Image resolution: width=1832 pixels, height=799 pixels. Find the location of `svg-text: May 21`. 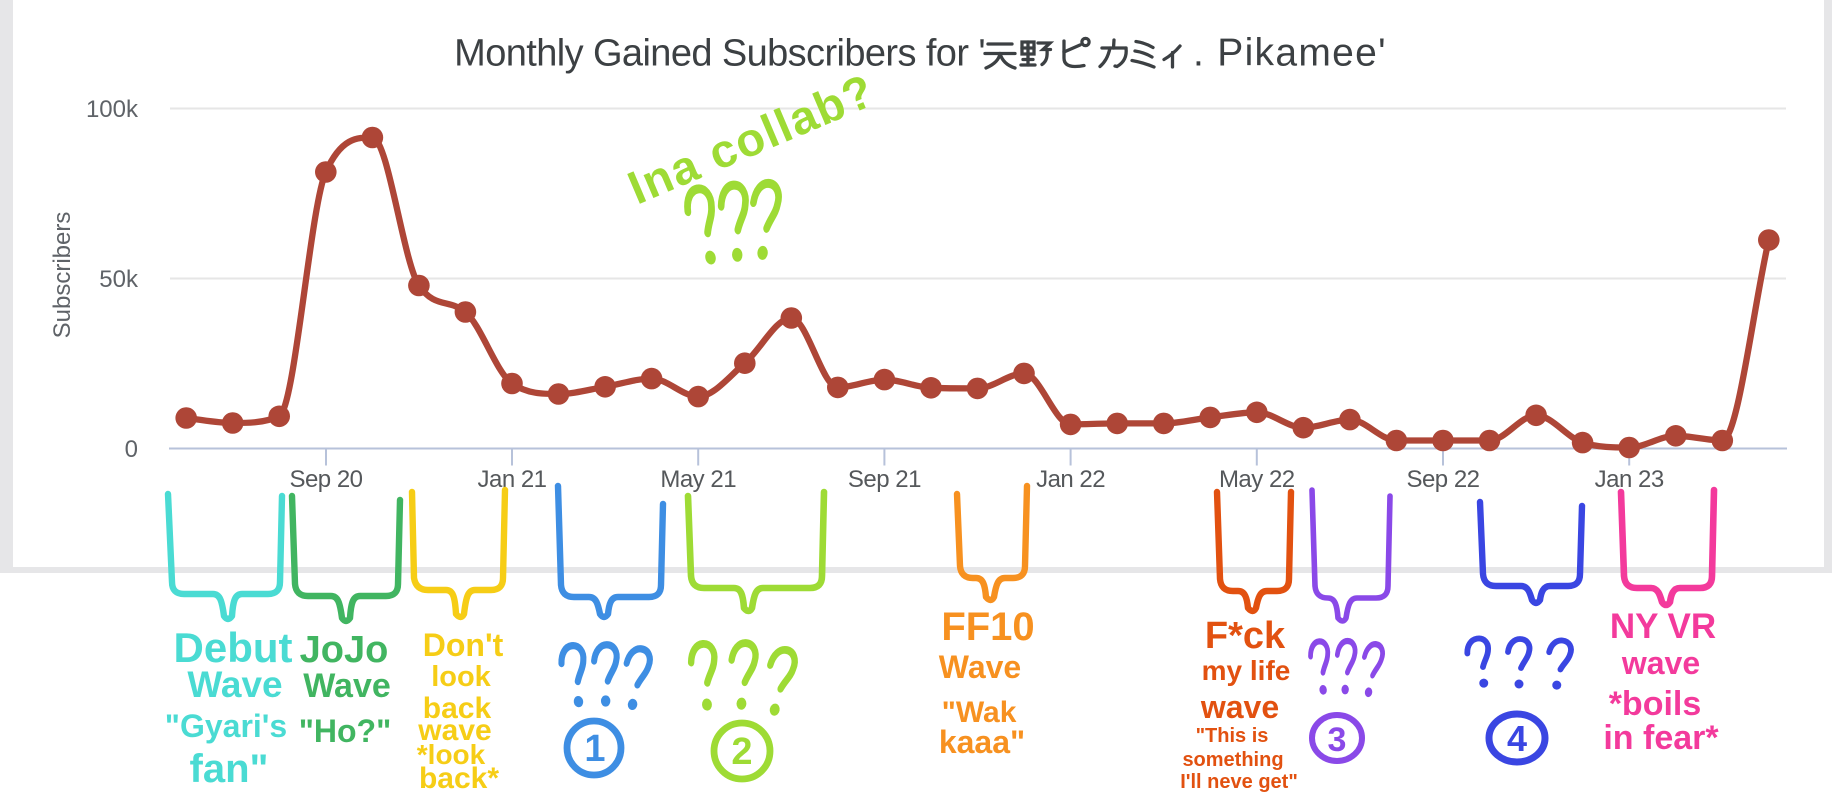

svg-text: May 21 is located at coordinates (698, 479).